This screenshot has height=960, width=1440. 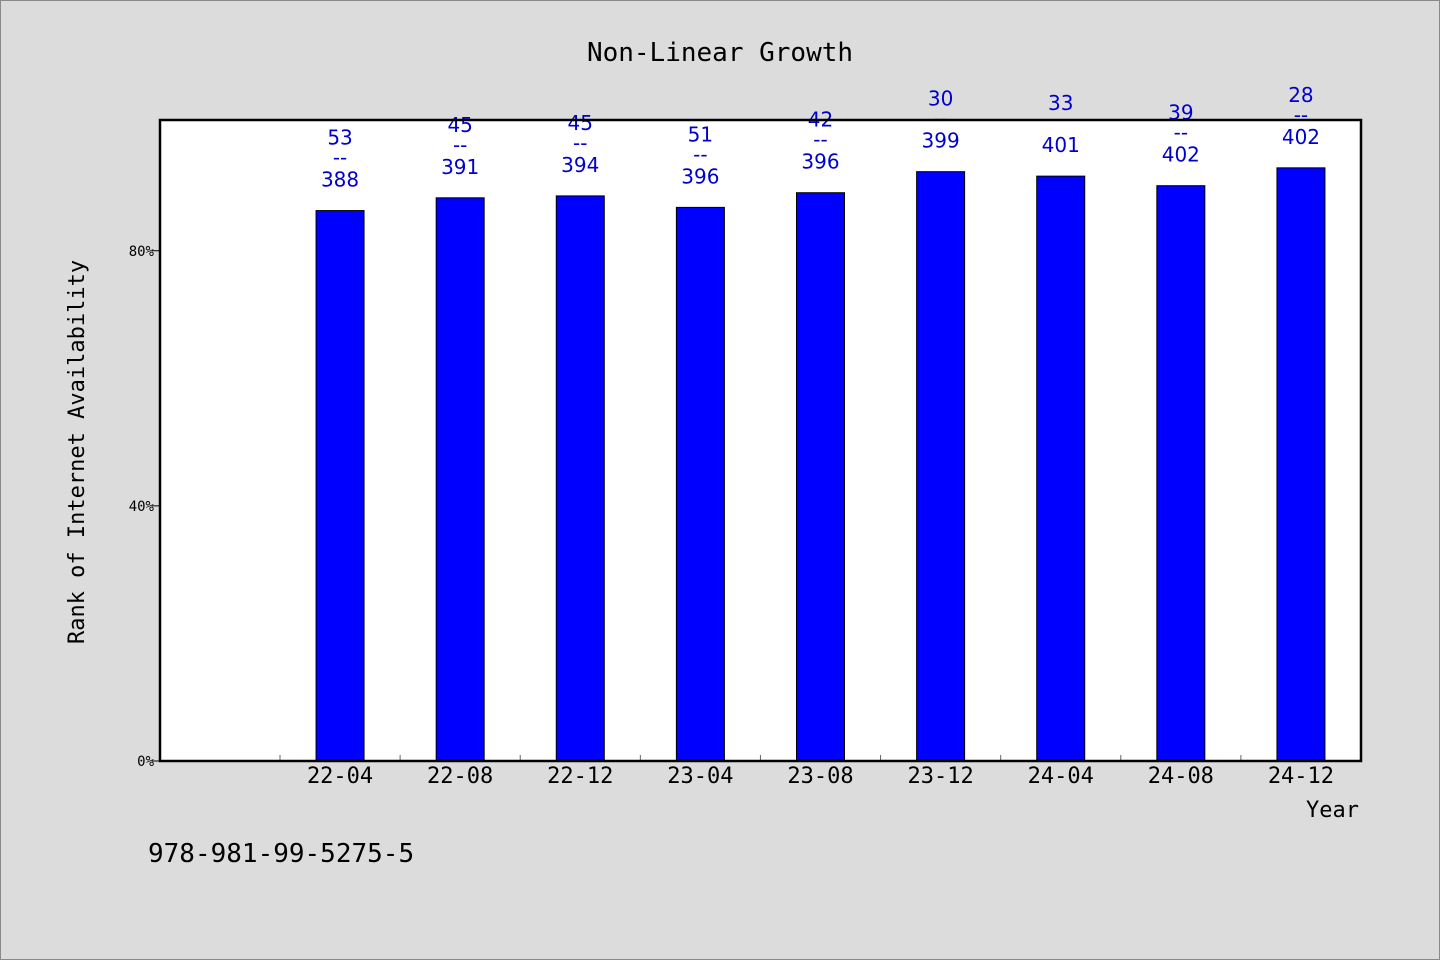 What do you see at coordinates (940, 776) in the screenshot?
I see `x-tick-label: 23-12` at bounding box center [940, 776].